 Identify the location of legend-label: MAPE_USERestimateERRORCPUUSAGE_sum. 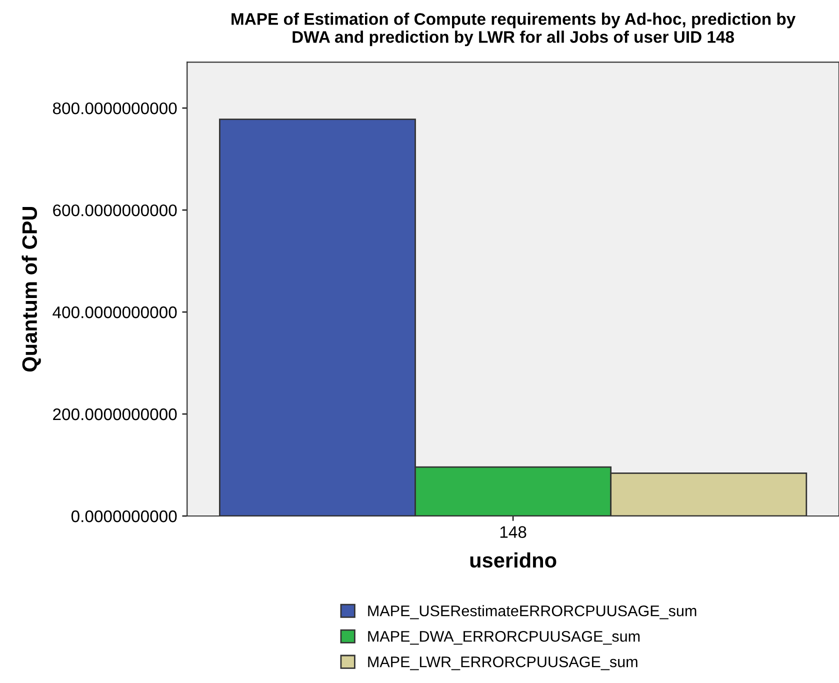
(532, 612).